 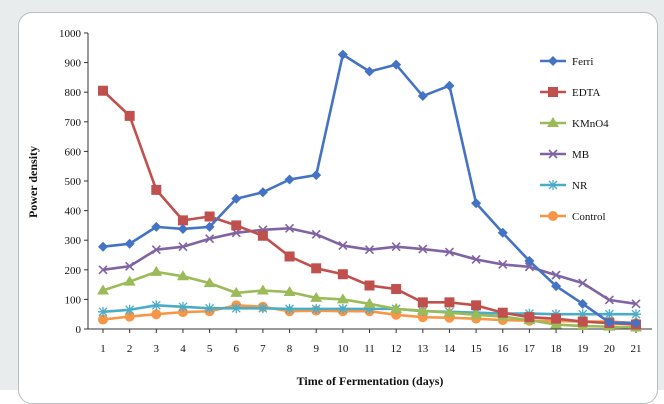 What do you see at coordinates (553, 185) in the screenshot?
I see `legend-marker-nr` at bounding box center [553, 185].